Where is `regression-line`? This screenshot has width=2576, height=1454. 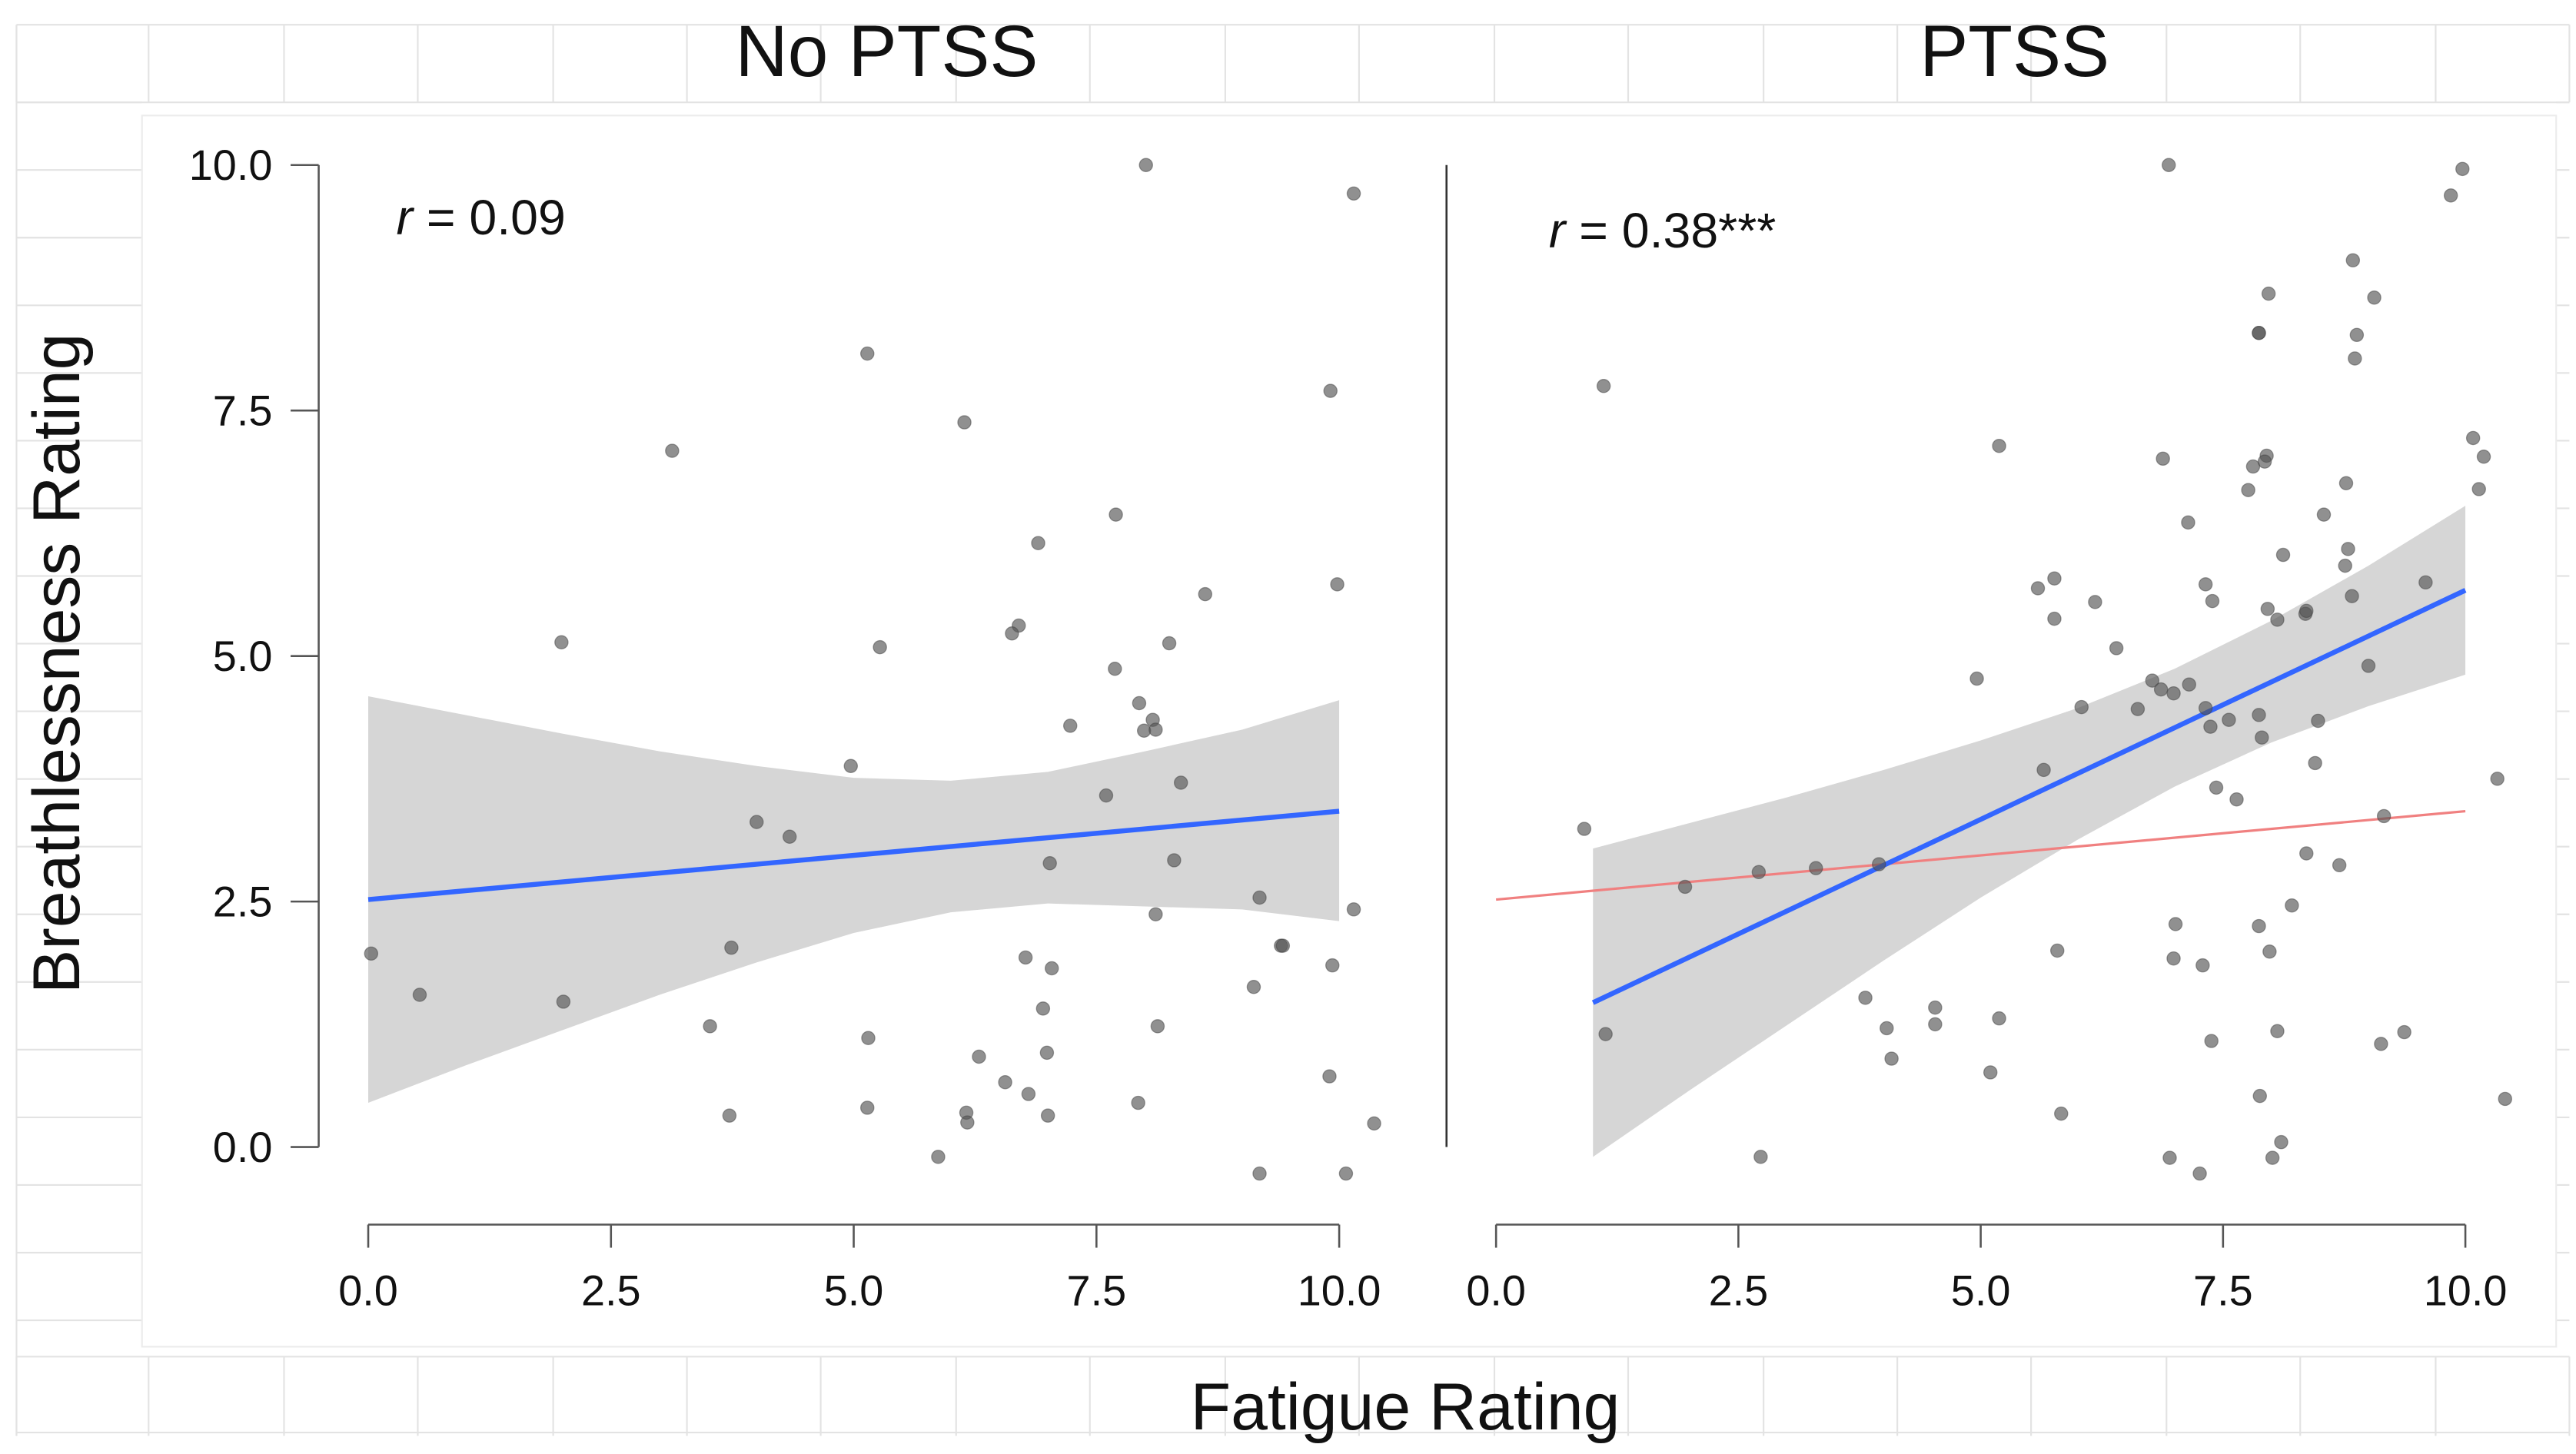
regression-line is located at coordinates (854, 855).